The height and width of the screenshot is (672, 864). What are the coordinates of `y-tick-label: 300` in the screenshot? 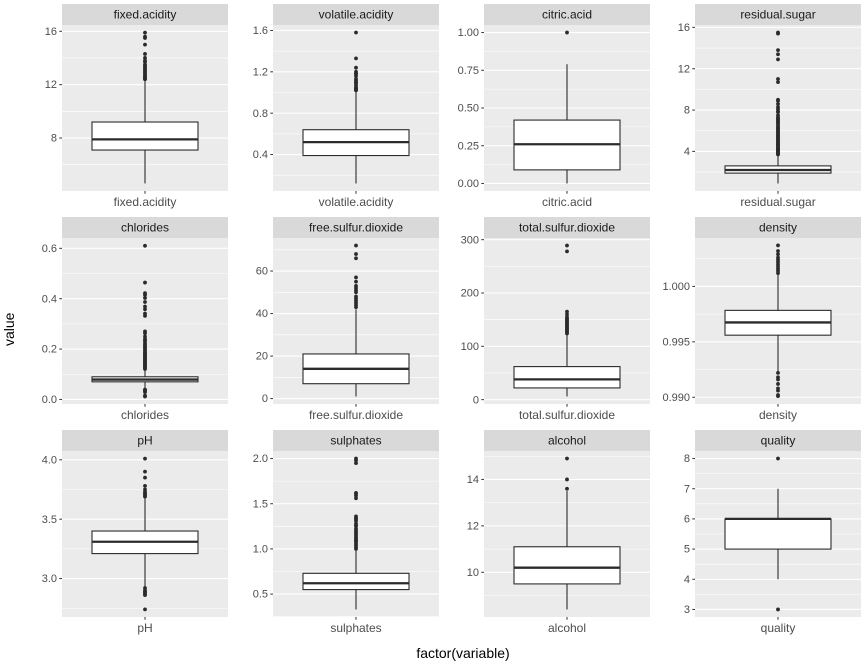 It's located at (470, 240).